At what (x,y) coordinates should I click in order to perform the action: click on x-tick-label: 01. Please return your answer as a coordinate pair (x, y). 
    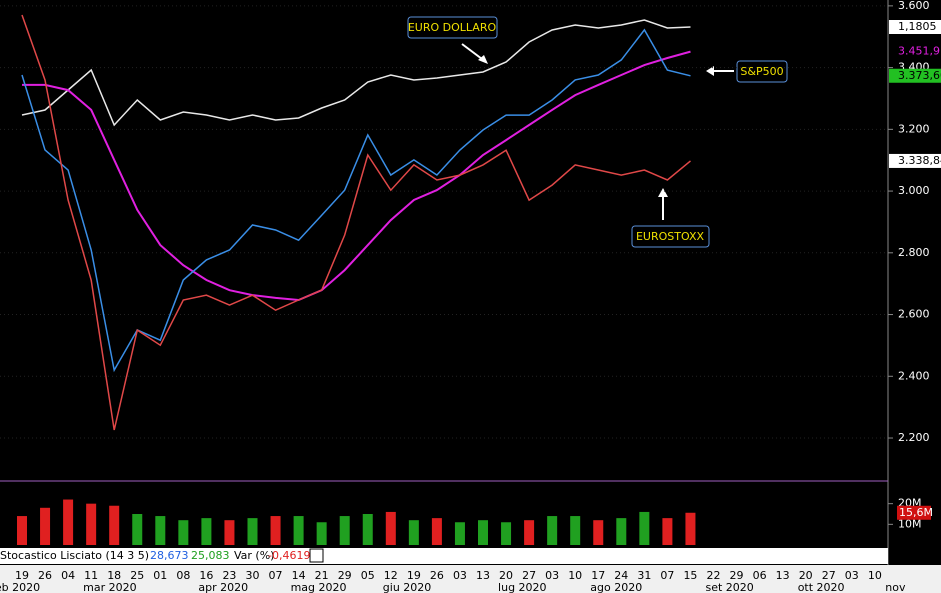
    Looking at the image, I should click on (160, 575).